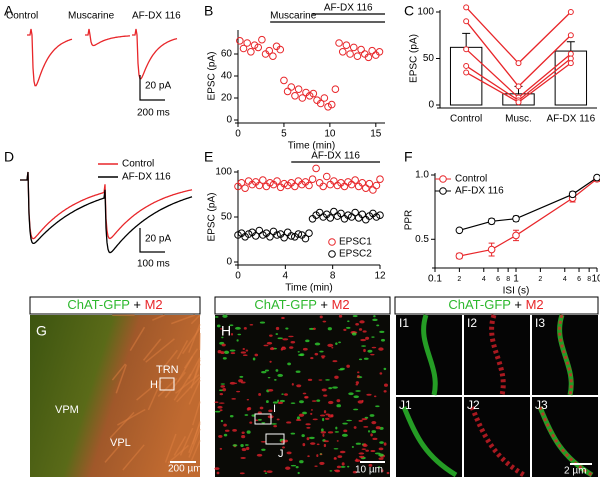 The image size is (600, 480). Describe the element at coordinates (380, 276) in the screenshot. I see `x-tick-label: 12` at that location.